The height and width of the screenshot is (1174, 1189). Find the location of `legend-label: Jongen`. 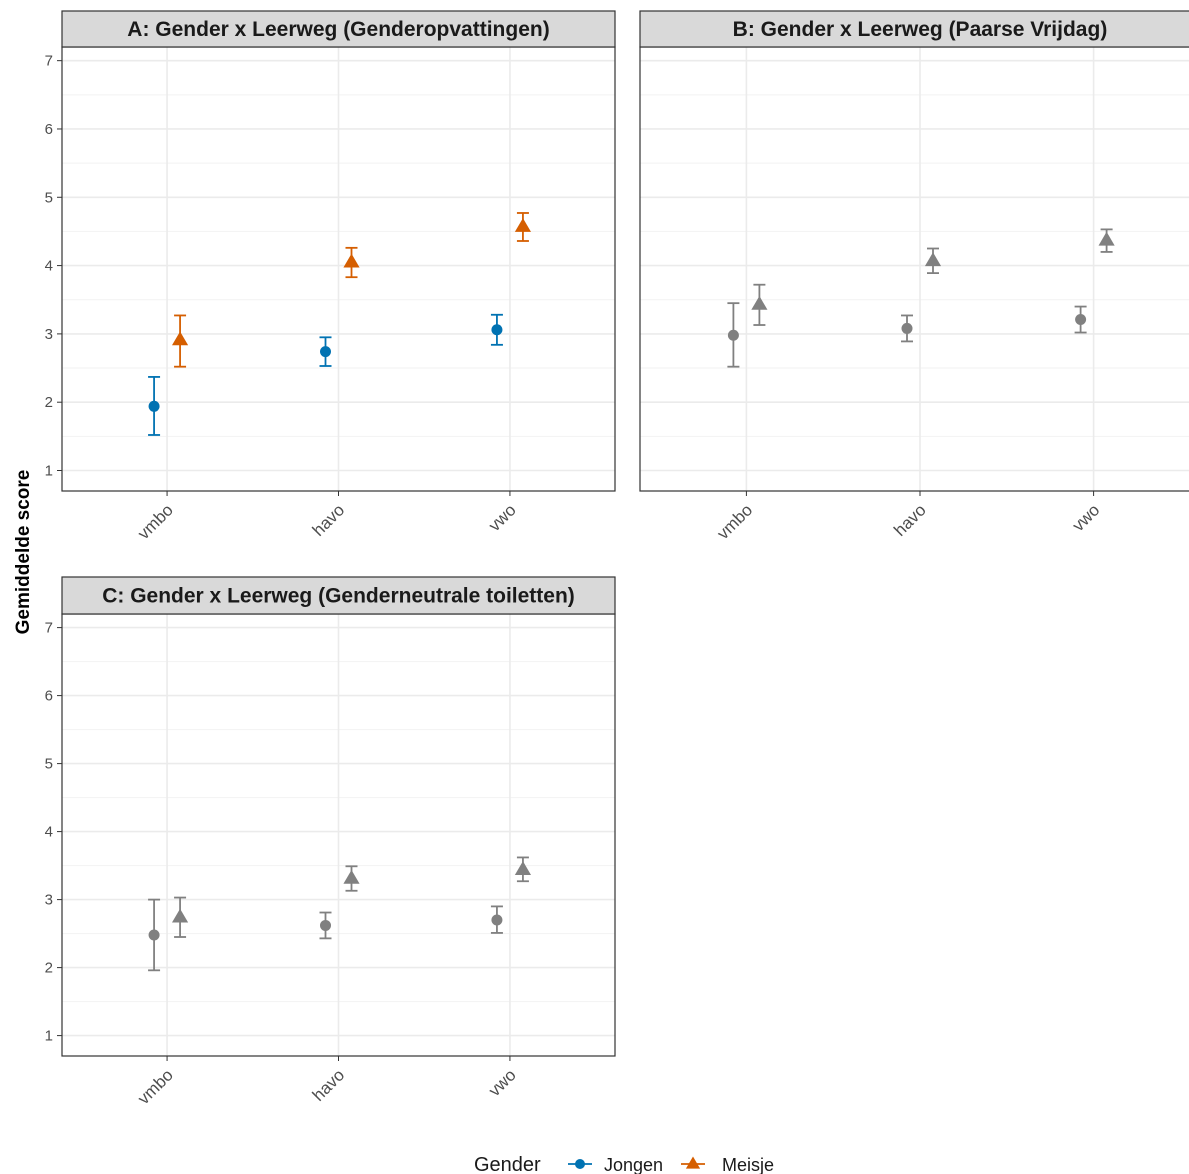

legend-label: Jongen is located at coordinates (633, 1164).